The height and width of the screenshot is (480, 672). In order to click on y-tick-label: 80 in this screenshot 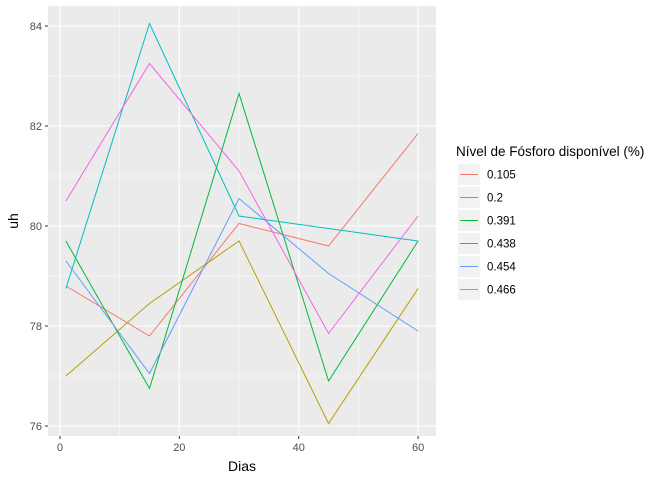, I will do `click(36, 227)`.